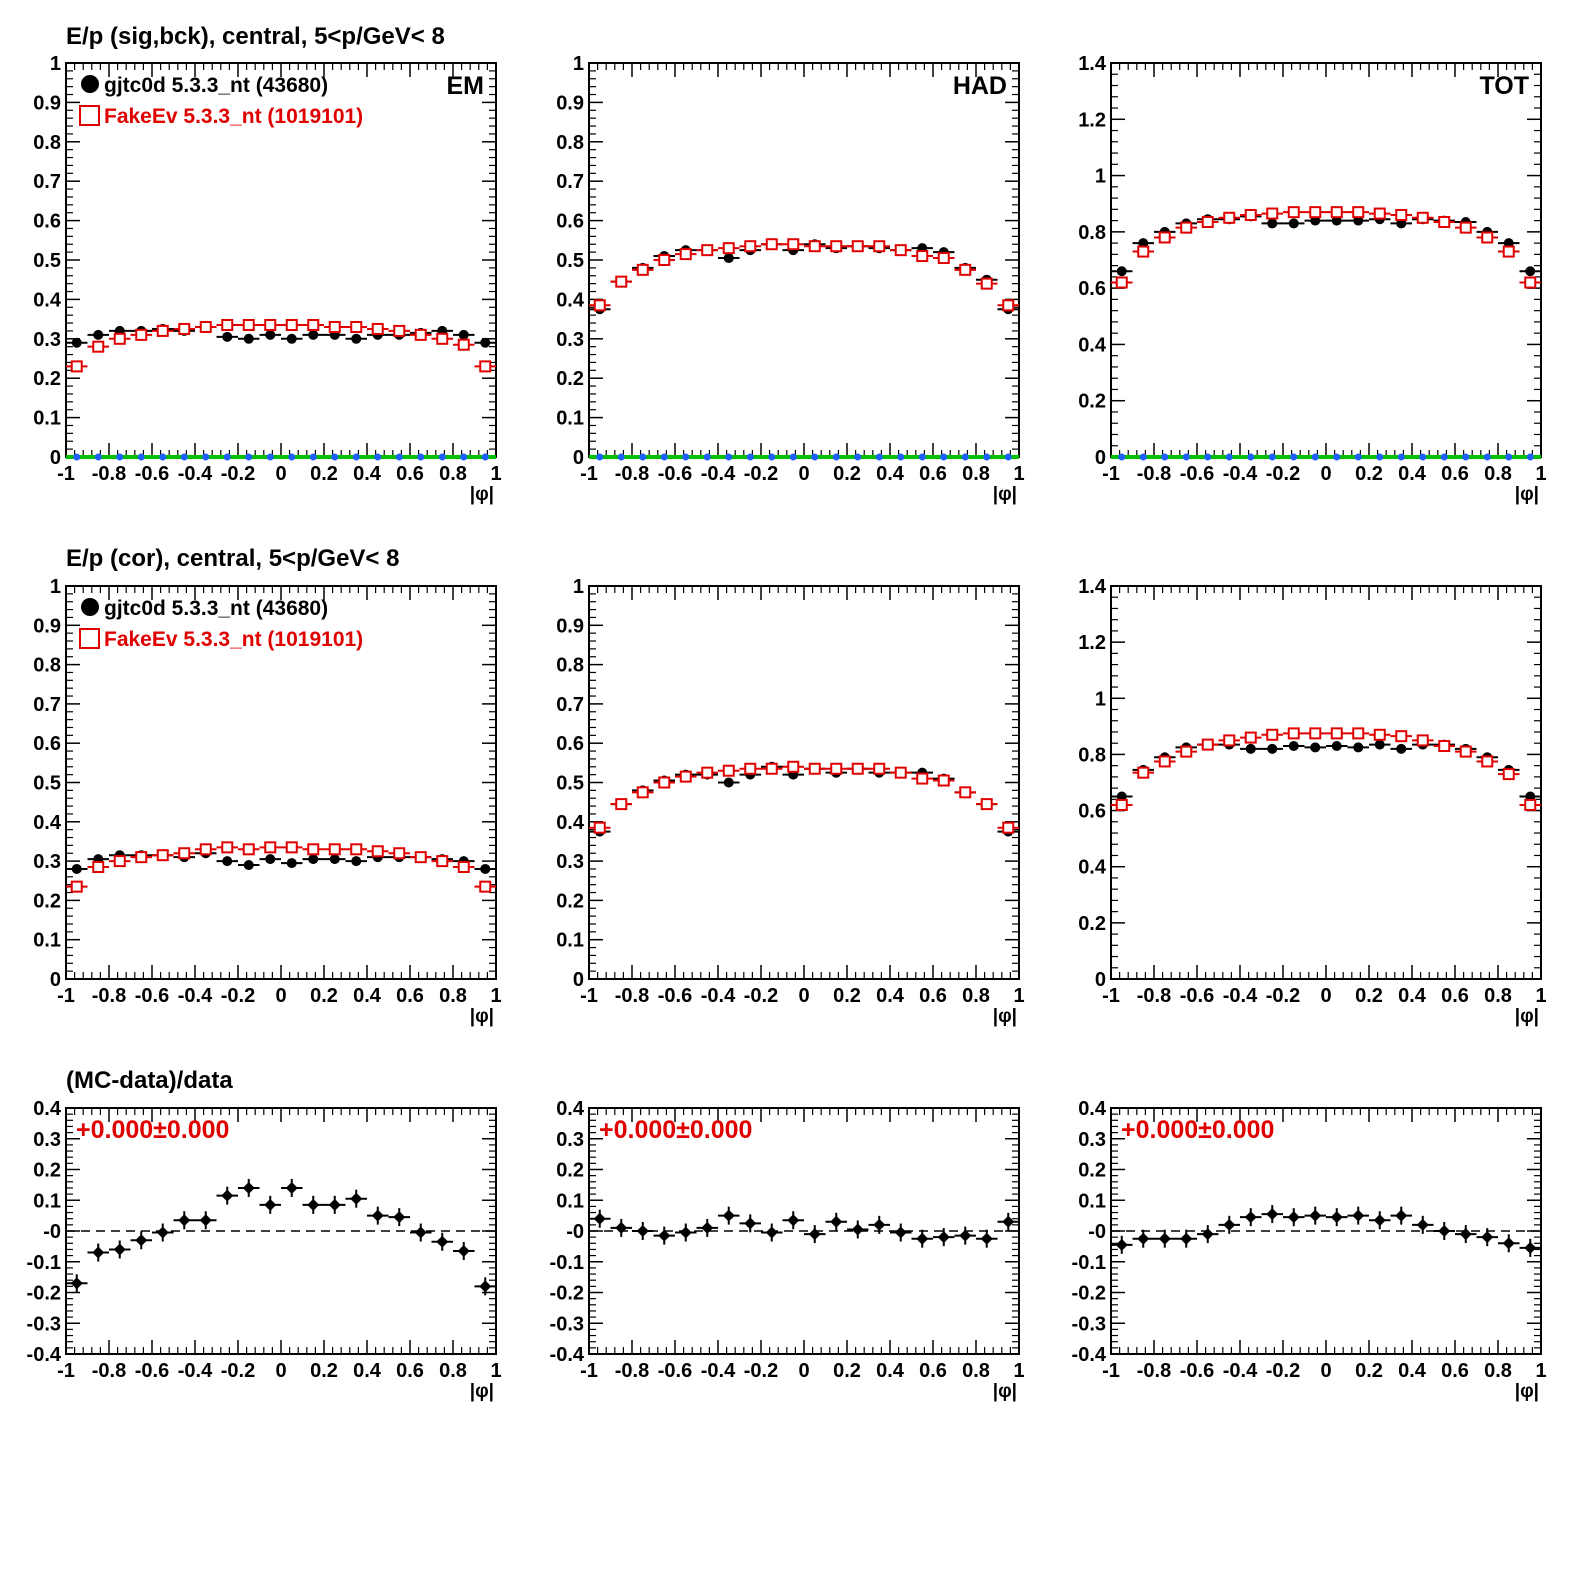  I want to click on panel-label: HAD, so click(980, 86).